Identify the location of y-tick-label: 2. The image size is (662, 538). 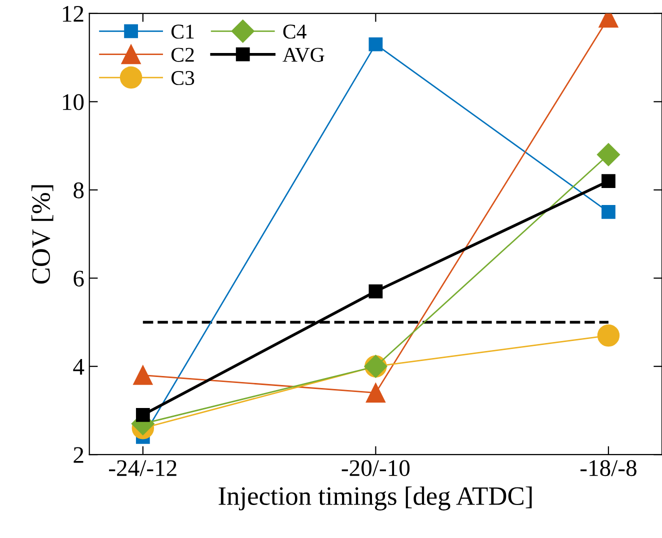
(79, 455).